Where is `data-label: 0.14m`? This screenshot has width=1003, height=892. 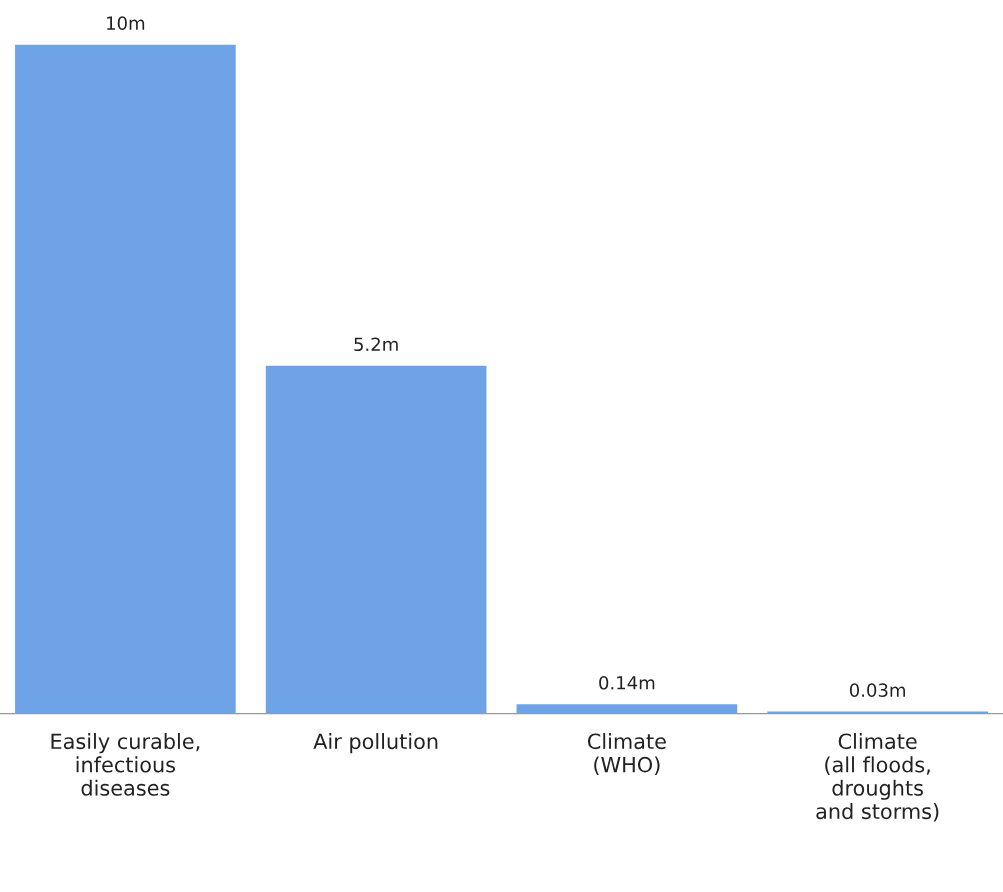
data-label: 0.14m is located at coordinates (627, 682).